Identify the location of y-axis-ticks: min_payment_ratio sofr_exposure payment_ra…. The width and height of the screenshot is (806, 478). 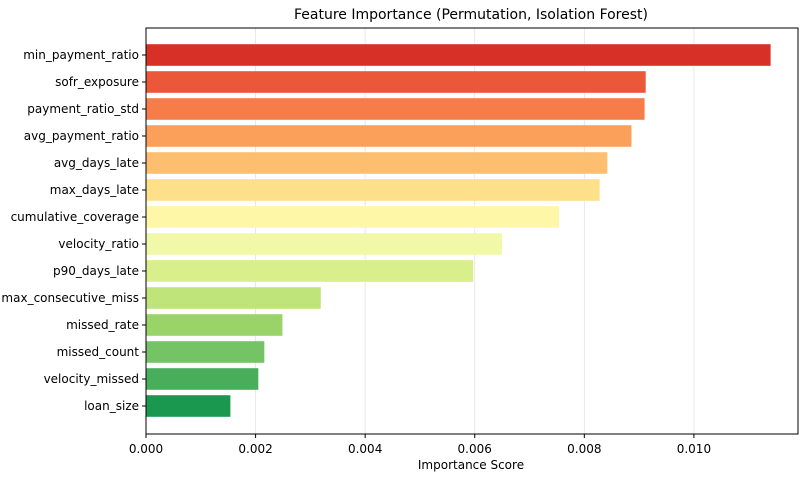
(73, 230).